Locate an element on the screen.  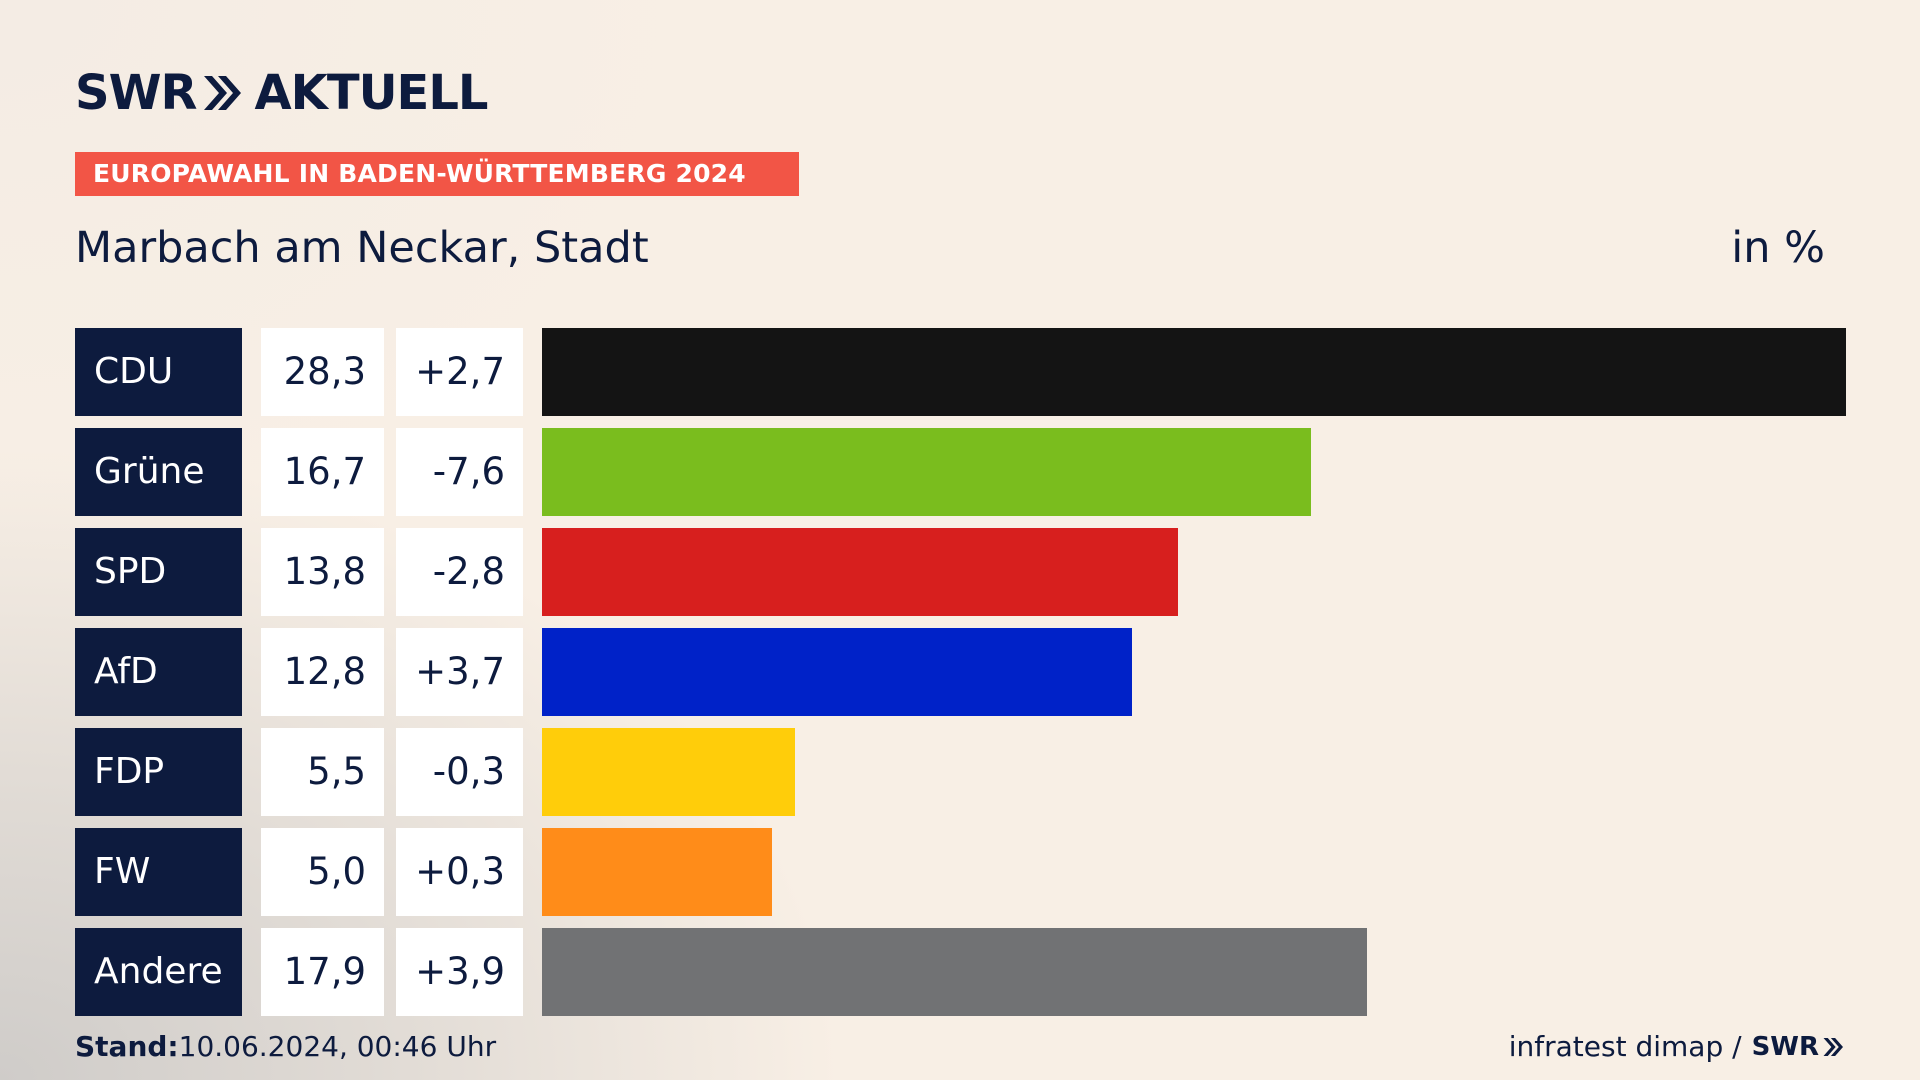
footer-logo-text: SWR is located at coordinates (1785, 1047).